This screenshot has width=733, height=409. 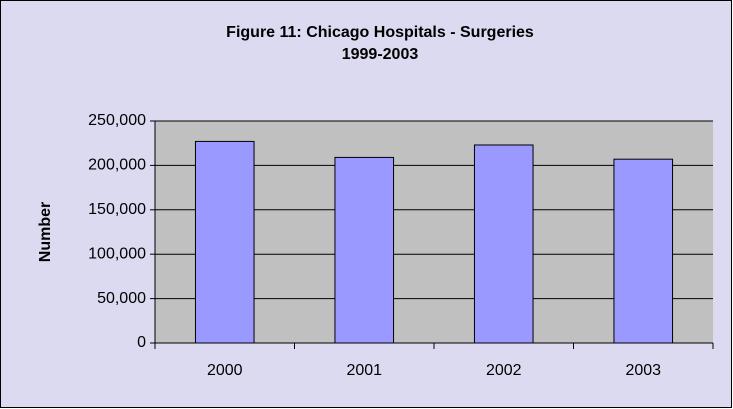 I want to click on y-tick-label: 100,000, so click(x=117, y=253).